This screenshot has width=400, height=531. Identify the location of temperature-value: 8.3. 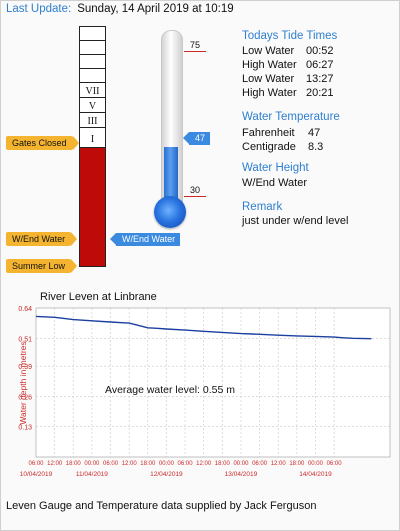
(316, 147).